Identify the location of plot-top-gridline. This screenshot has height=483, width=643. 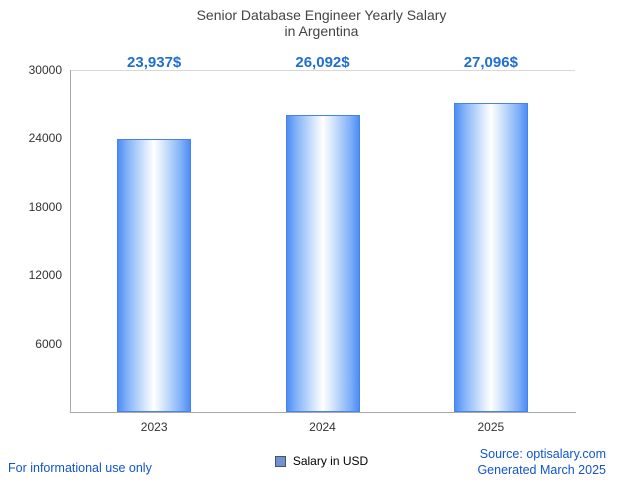
(322, 70).